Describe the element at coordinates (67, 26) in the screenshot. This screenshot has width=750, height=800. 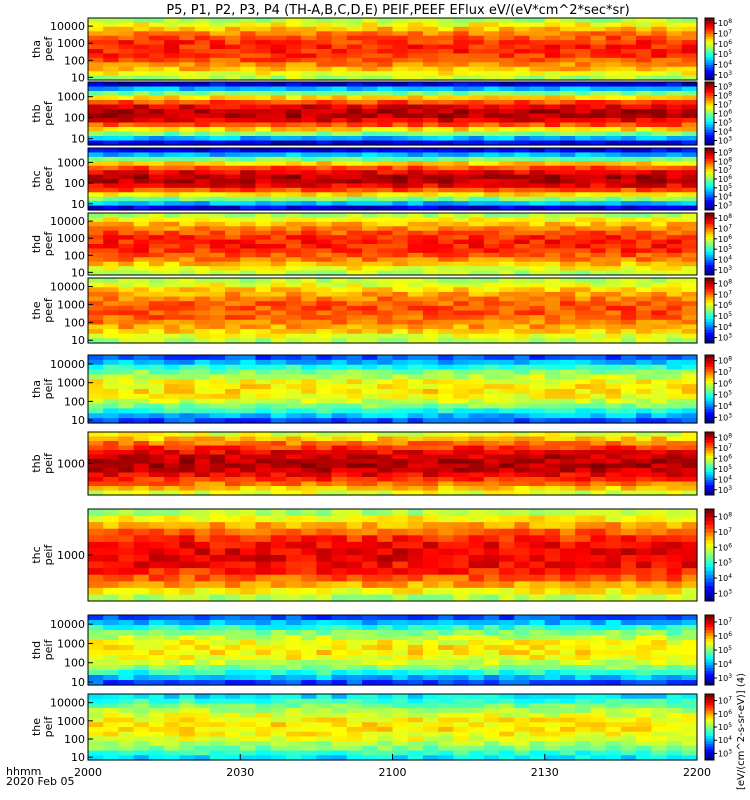
I see `y-tick-label: 10000` at that location.